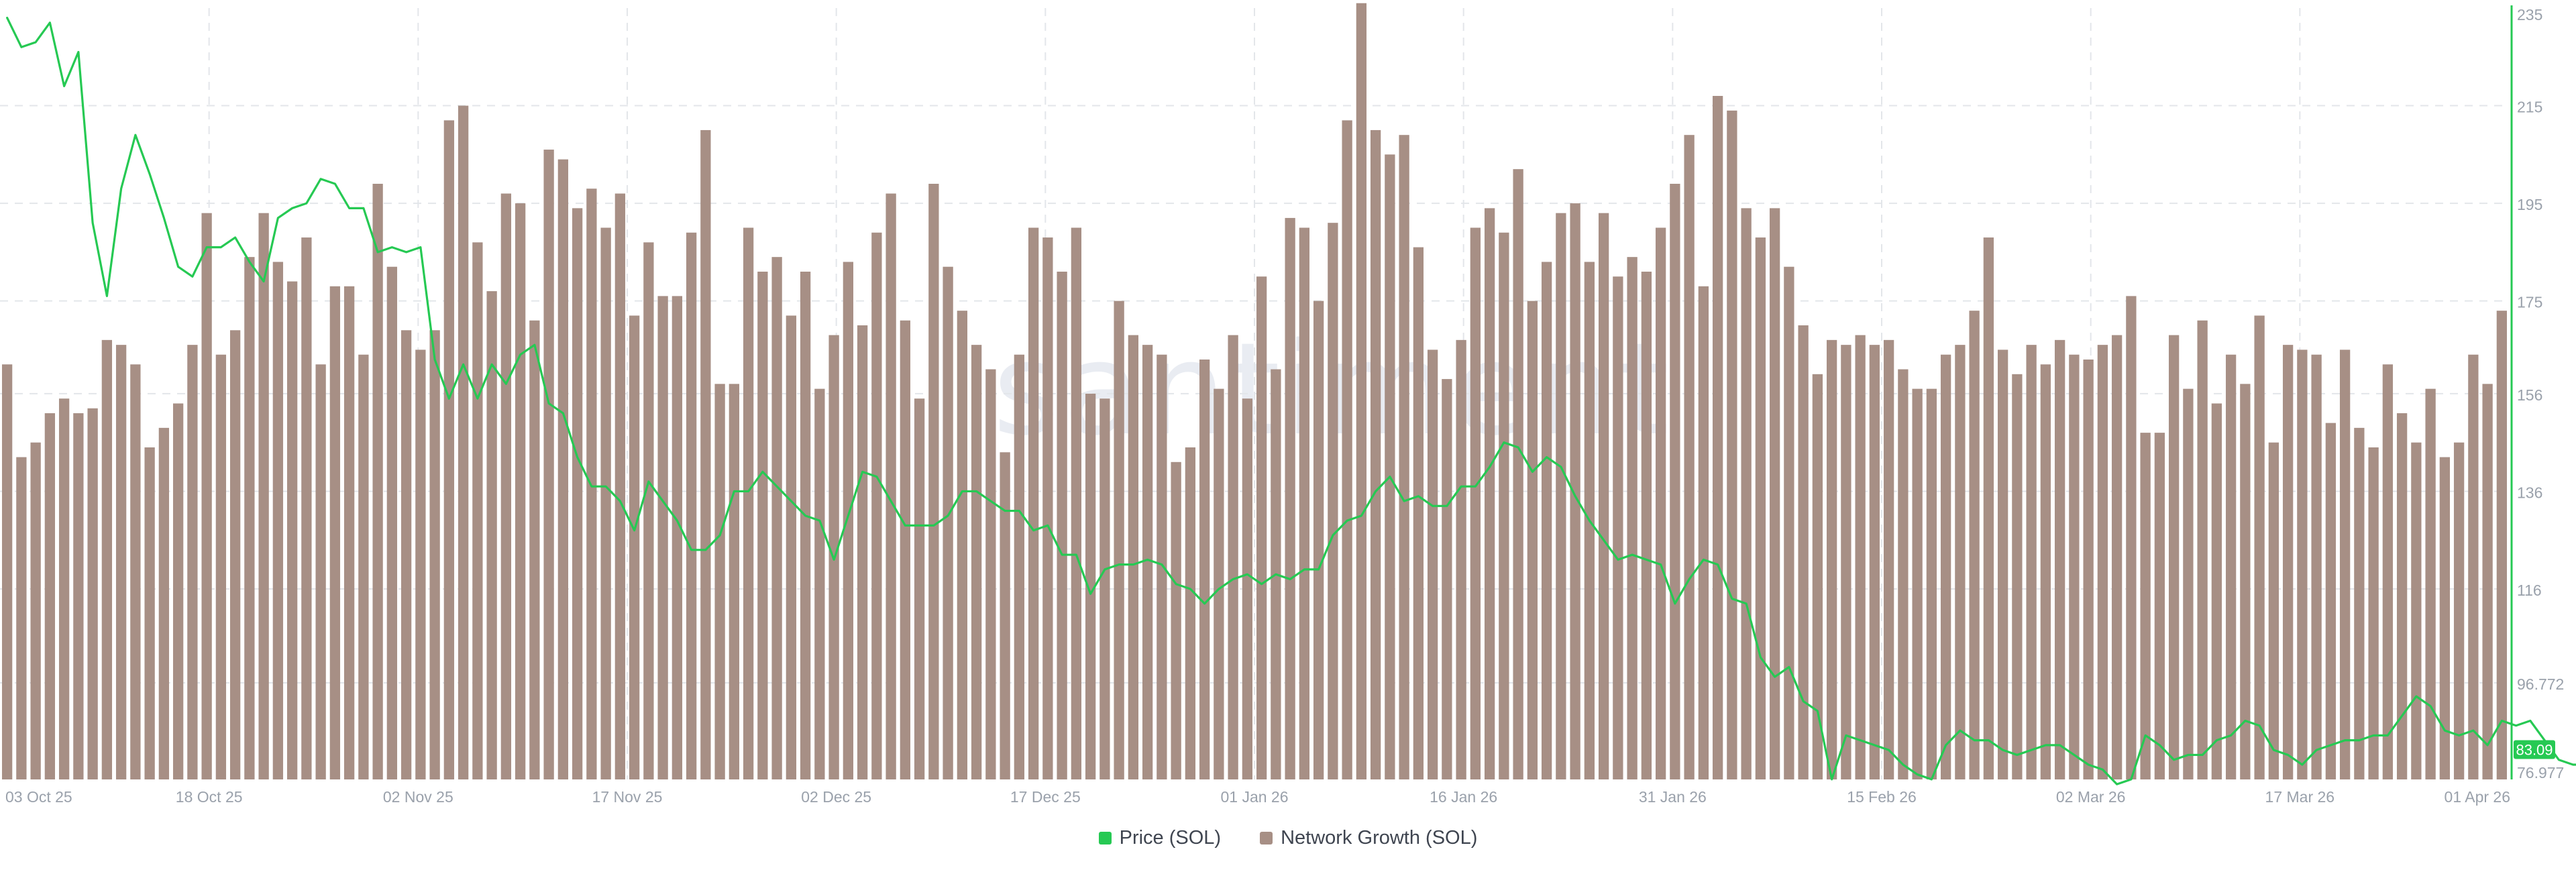  I want to click on legend-item-price: Price (SOL), so click(1159, 838).